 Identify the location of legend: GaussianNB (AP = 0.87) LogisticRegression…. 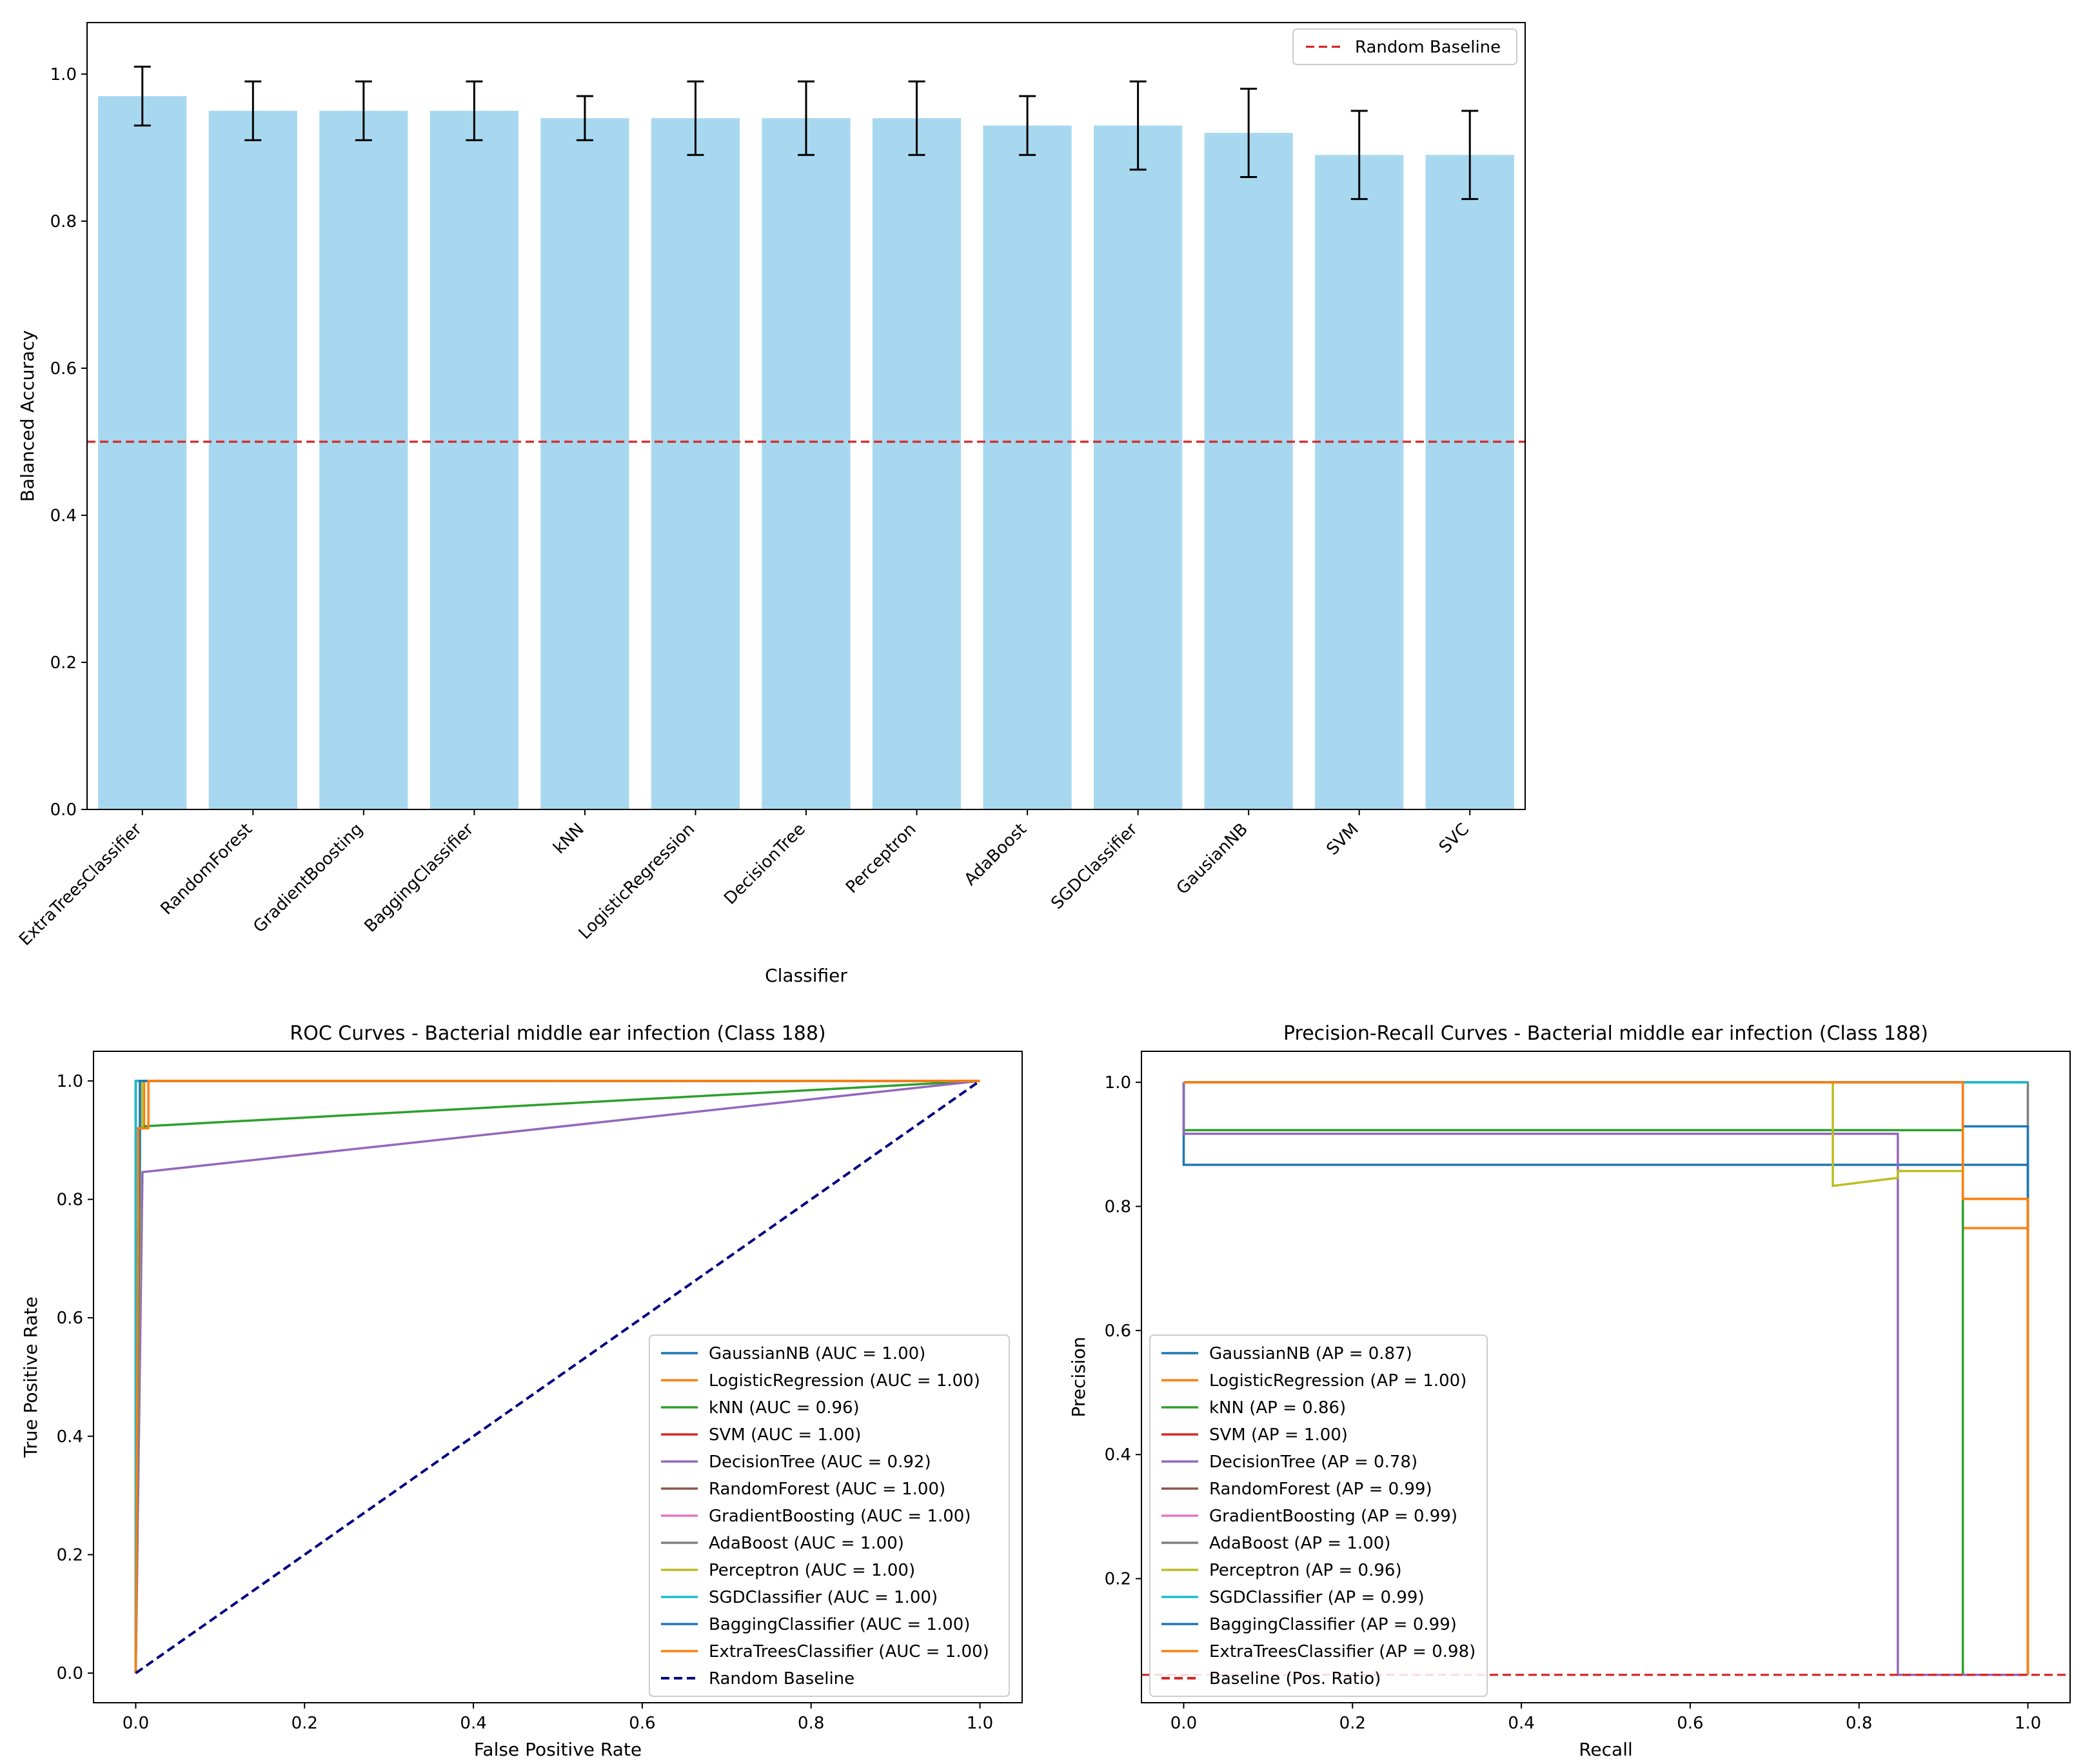
(1319, 1515).